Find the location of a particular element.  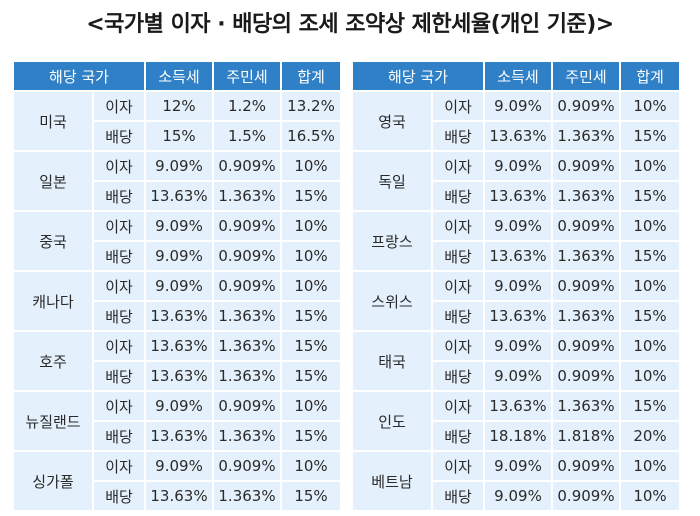

table-row: 배당 15% 1.5% 16.5% is located at coordinates (177, 136).